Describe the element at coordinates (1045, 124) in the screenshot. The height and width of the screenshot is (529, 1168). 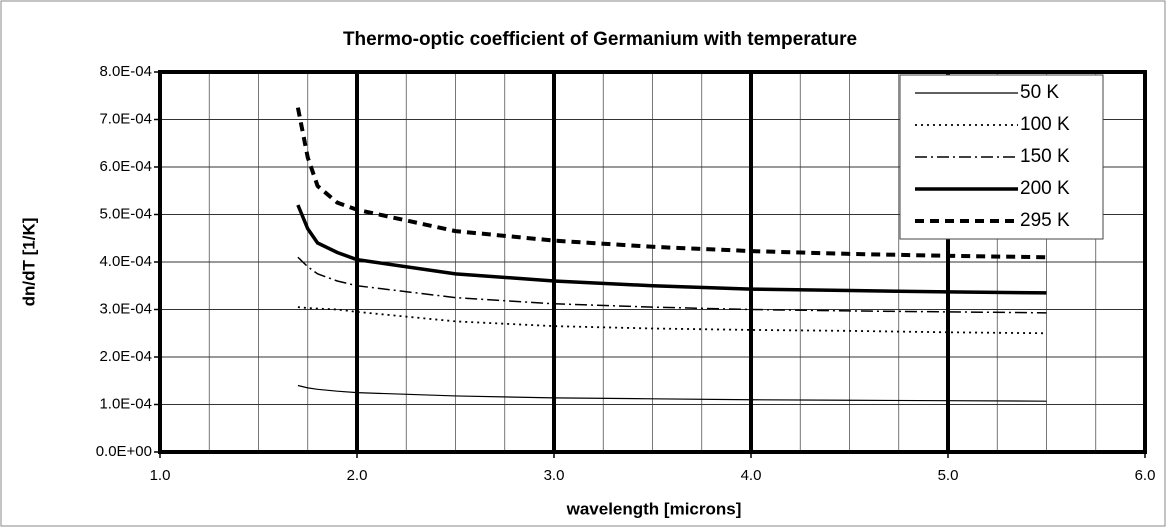
I see `legend-label: 100 K` at that location.